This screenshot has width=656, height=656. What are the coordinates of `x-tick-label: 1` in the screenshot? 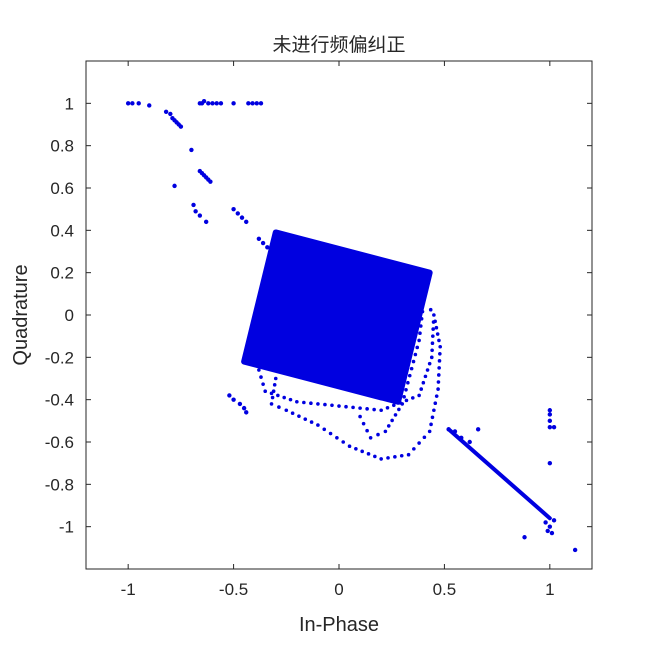 It's located at (549, 589).